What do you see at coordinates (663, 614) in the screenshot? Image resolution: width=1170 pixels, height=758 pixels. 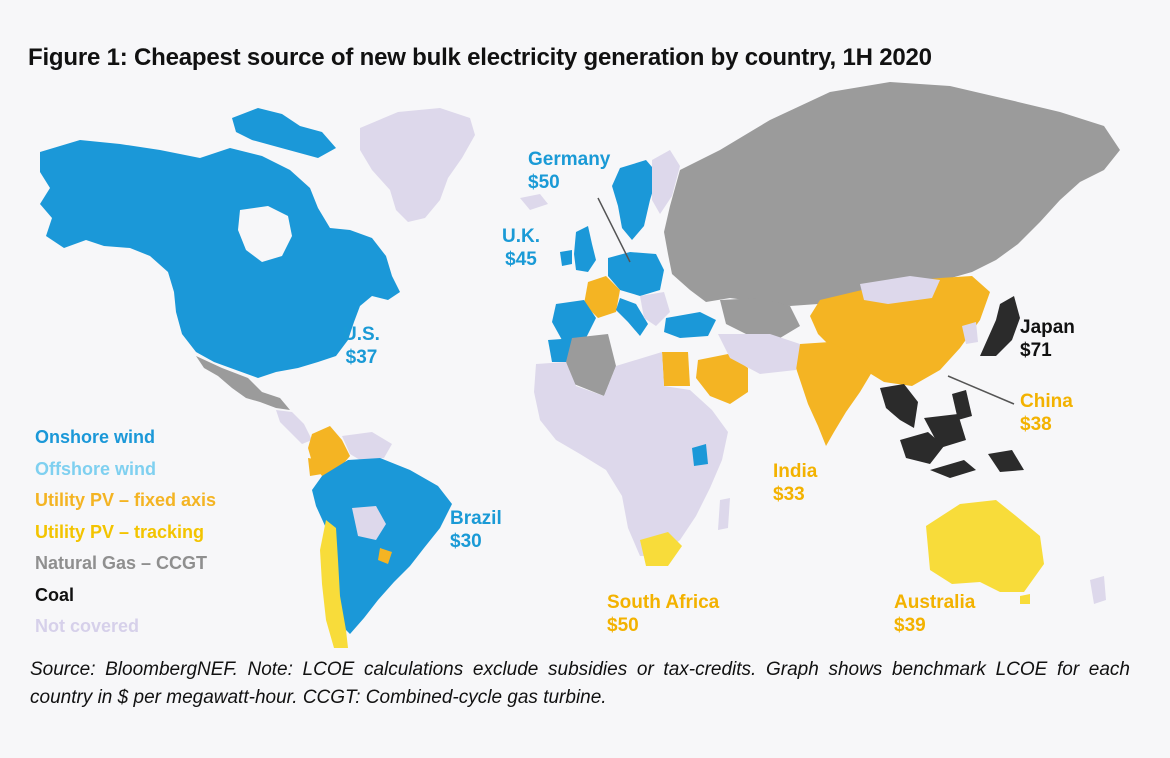 I see `callout-south-africa: South Africa $50` at bounding box center [663, 614].